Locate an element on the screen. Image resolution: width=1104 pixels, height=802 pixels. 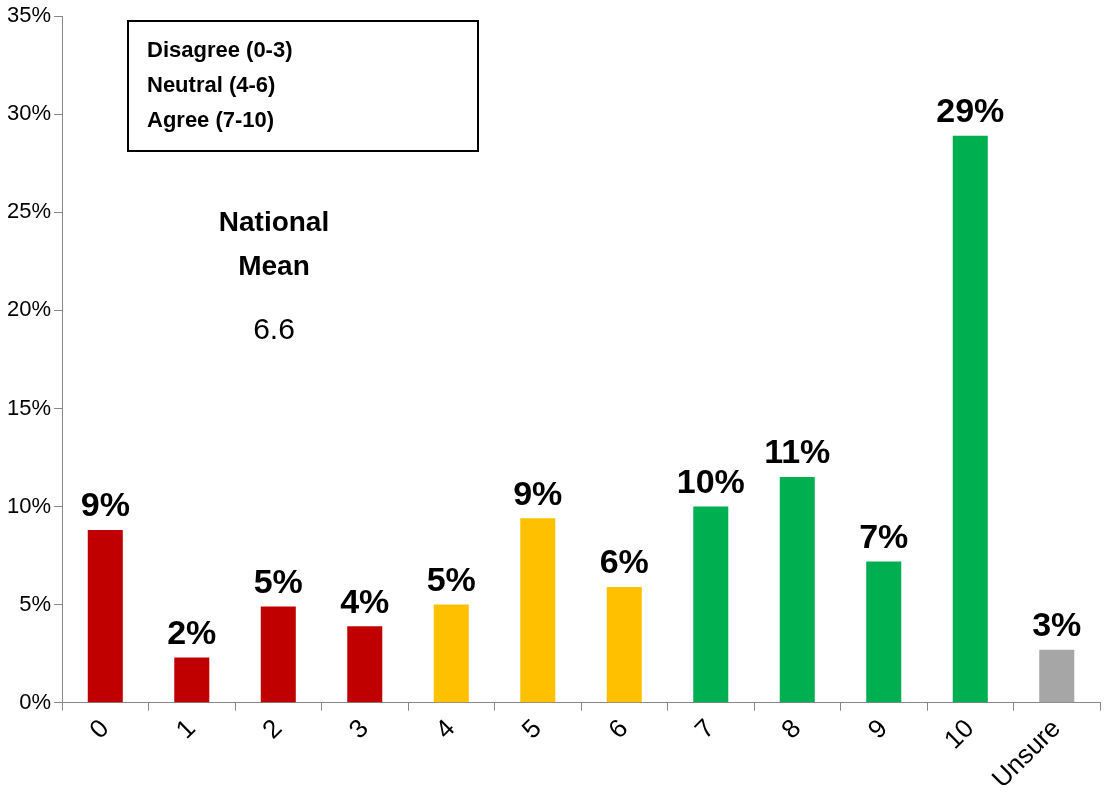
y-tick-label: 5% is located at coordinates (35, 603).